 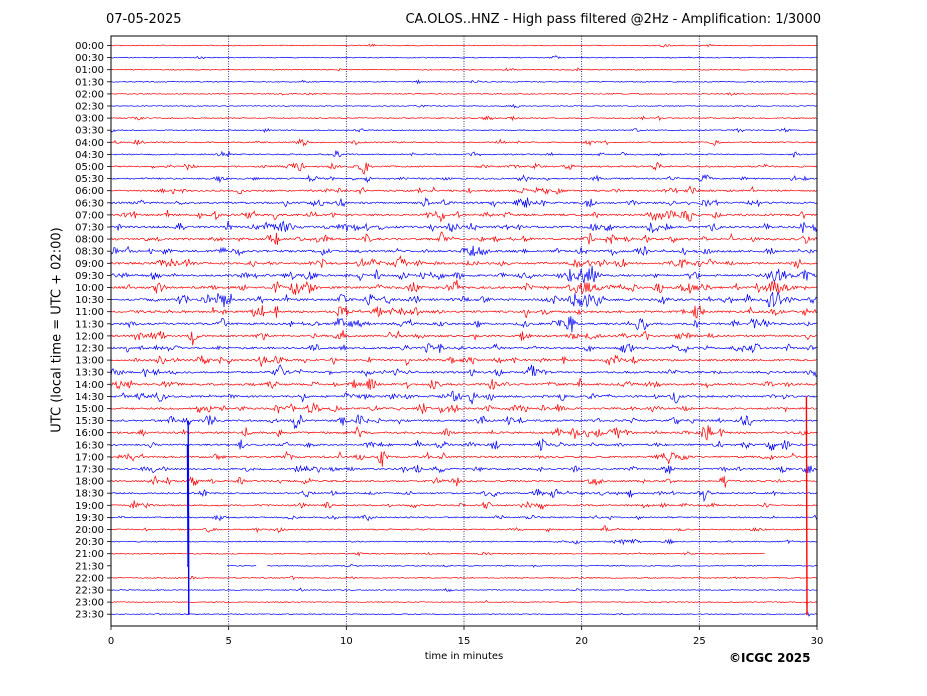 I want to click on y-tick-label: 11:00, so click(x=89, y=312).